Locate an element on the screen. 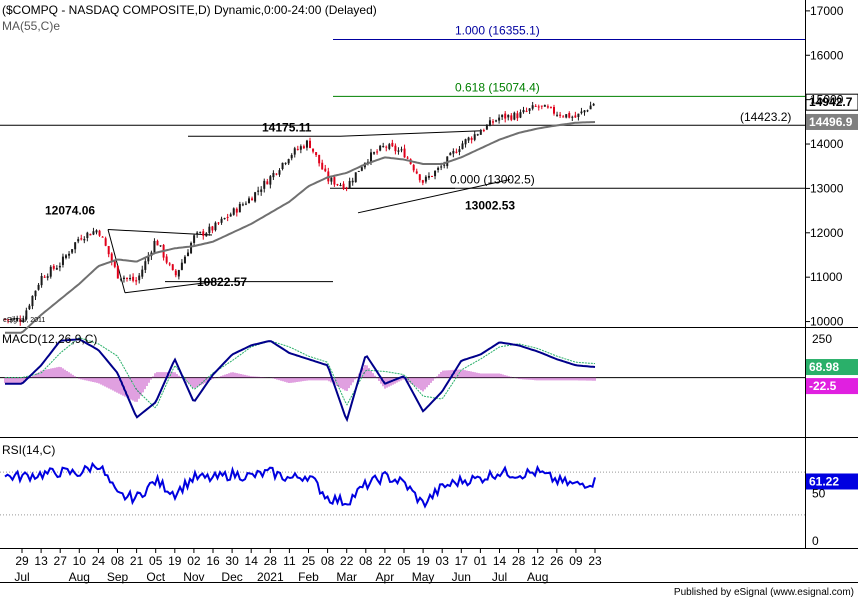 This screenshot has width=858, height=604. macd-title: MACD(12,26,9,C) is located at coordinates (49, 339).